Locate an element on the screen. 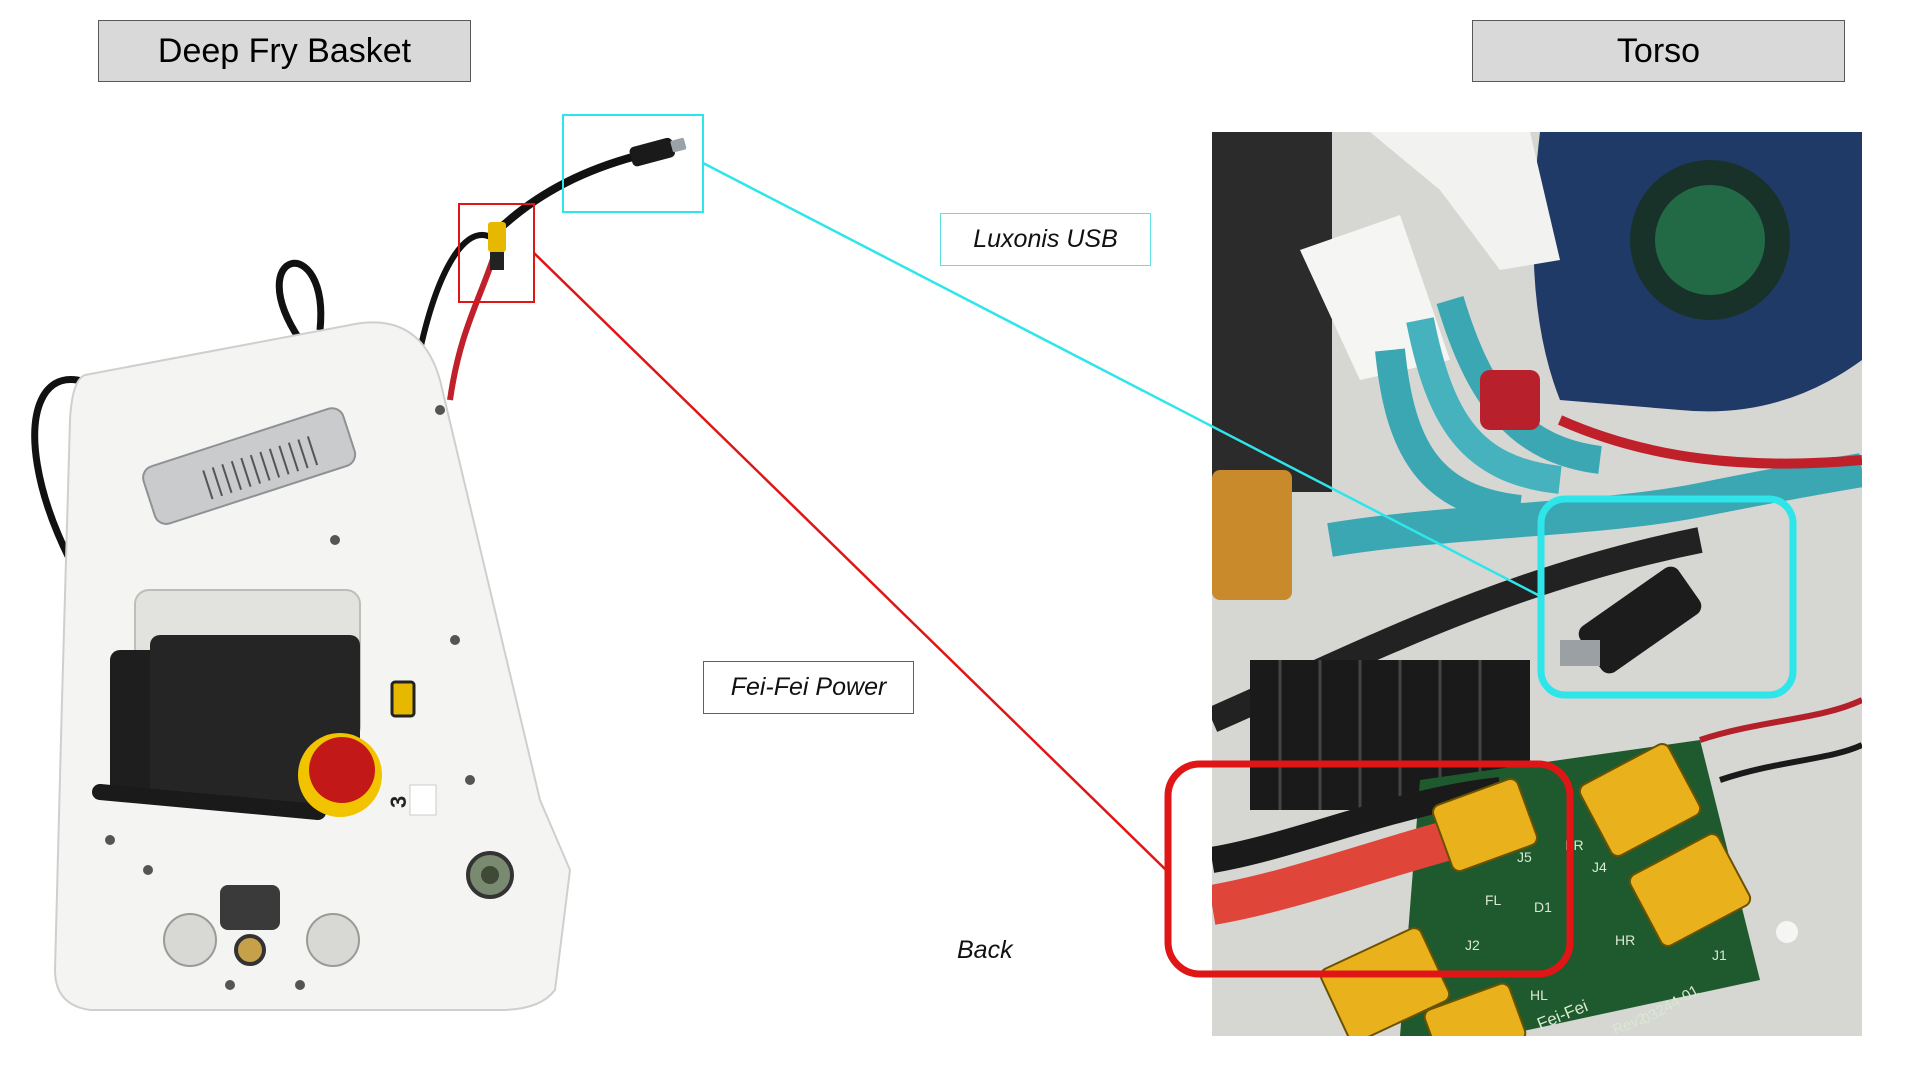 This screenshot has height=1080, width=1920. pcb-label-j1: J1 is located at coordinates (1719, 955).